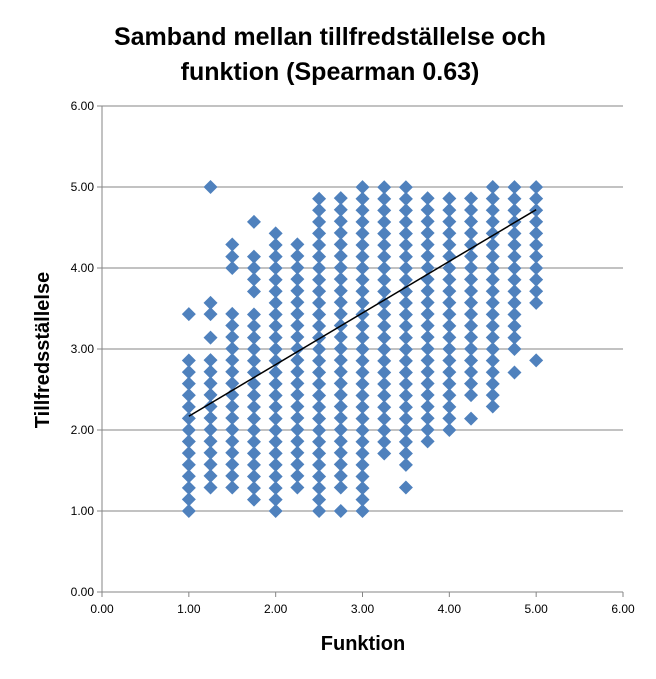 The height and width of the screenshot is (679, 656). I want to click on y-tick-label: 1.00, so click(83, 511).